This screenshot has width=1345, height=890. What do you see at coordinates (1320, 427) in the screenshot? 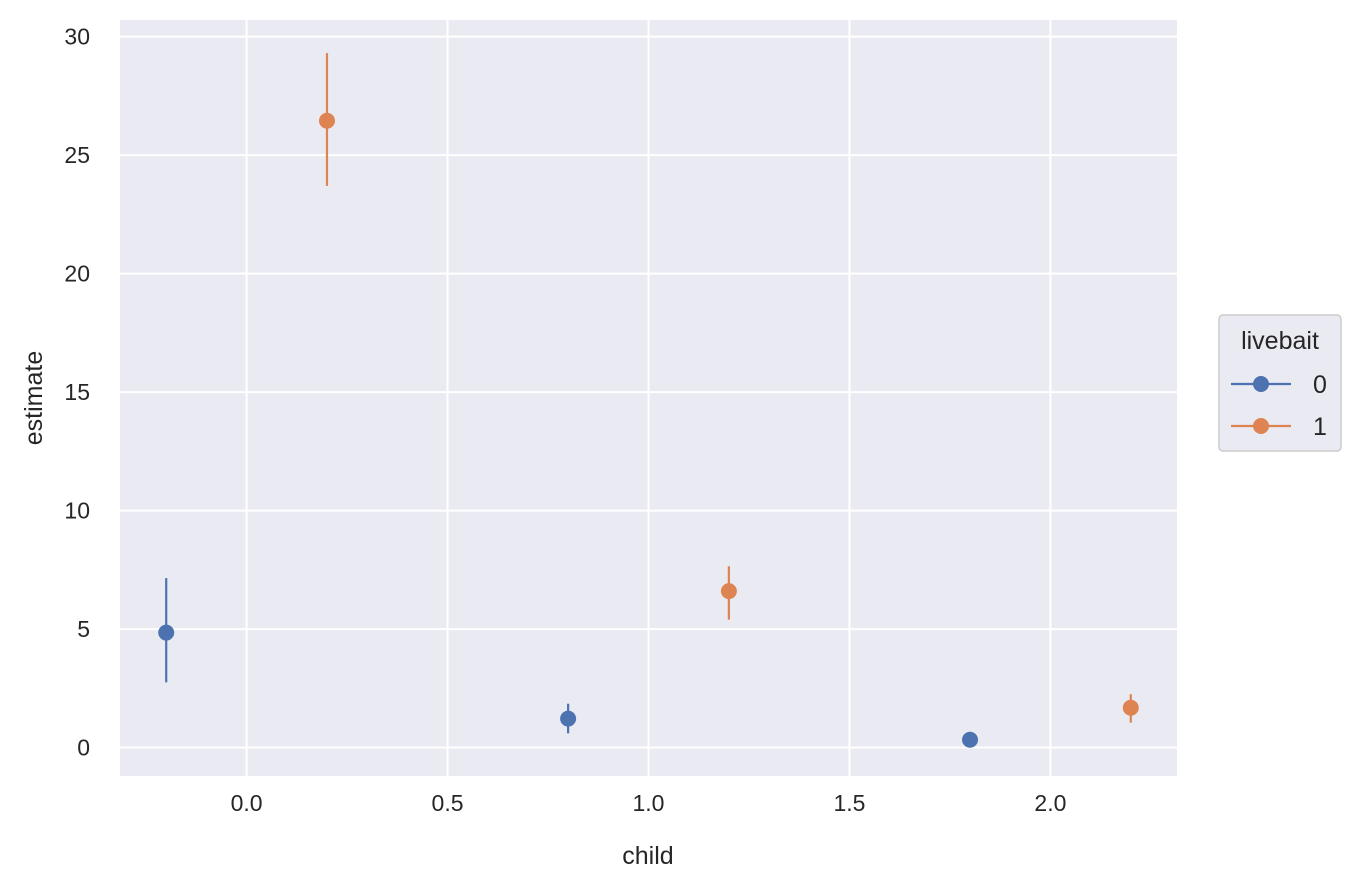
I see `legend-label: 1` at bounding box center [1320, 427].